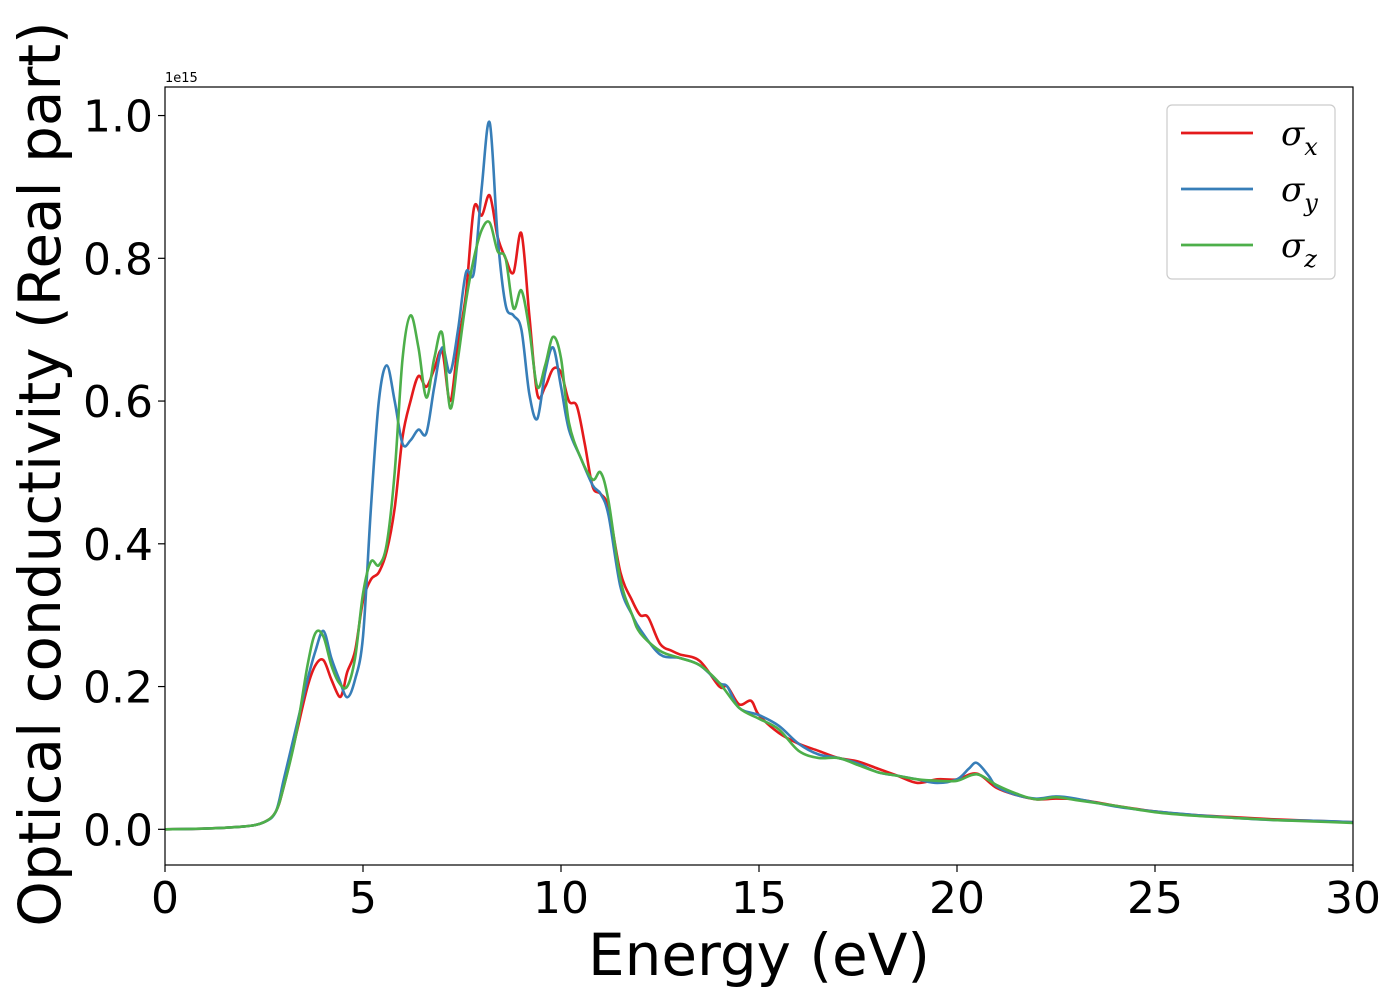  I want to click on legend-item-z: σz, so click(1249, 249).